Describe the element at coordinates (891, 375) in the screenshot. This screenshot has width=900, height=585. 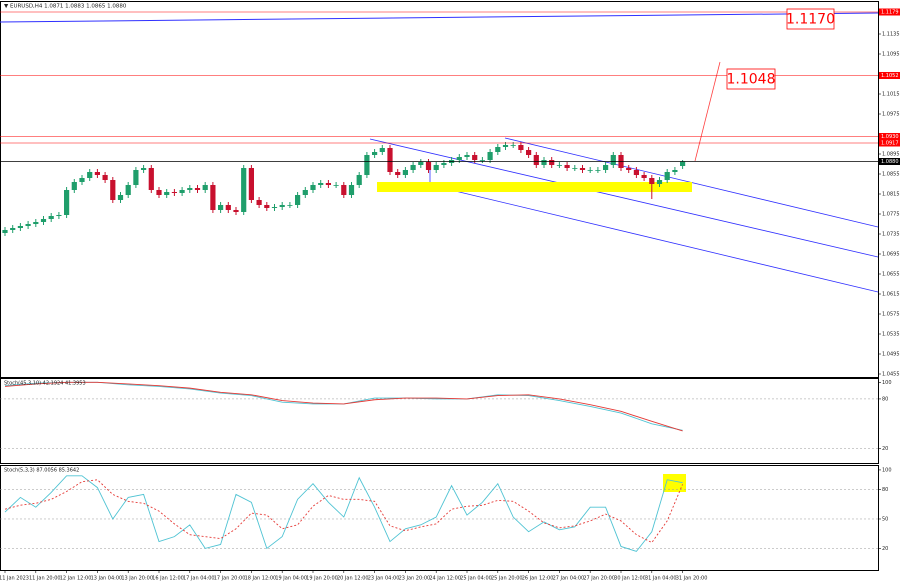
I see `y-tick-label: 1.0455` at that location.